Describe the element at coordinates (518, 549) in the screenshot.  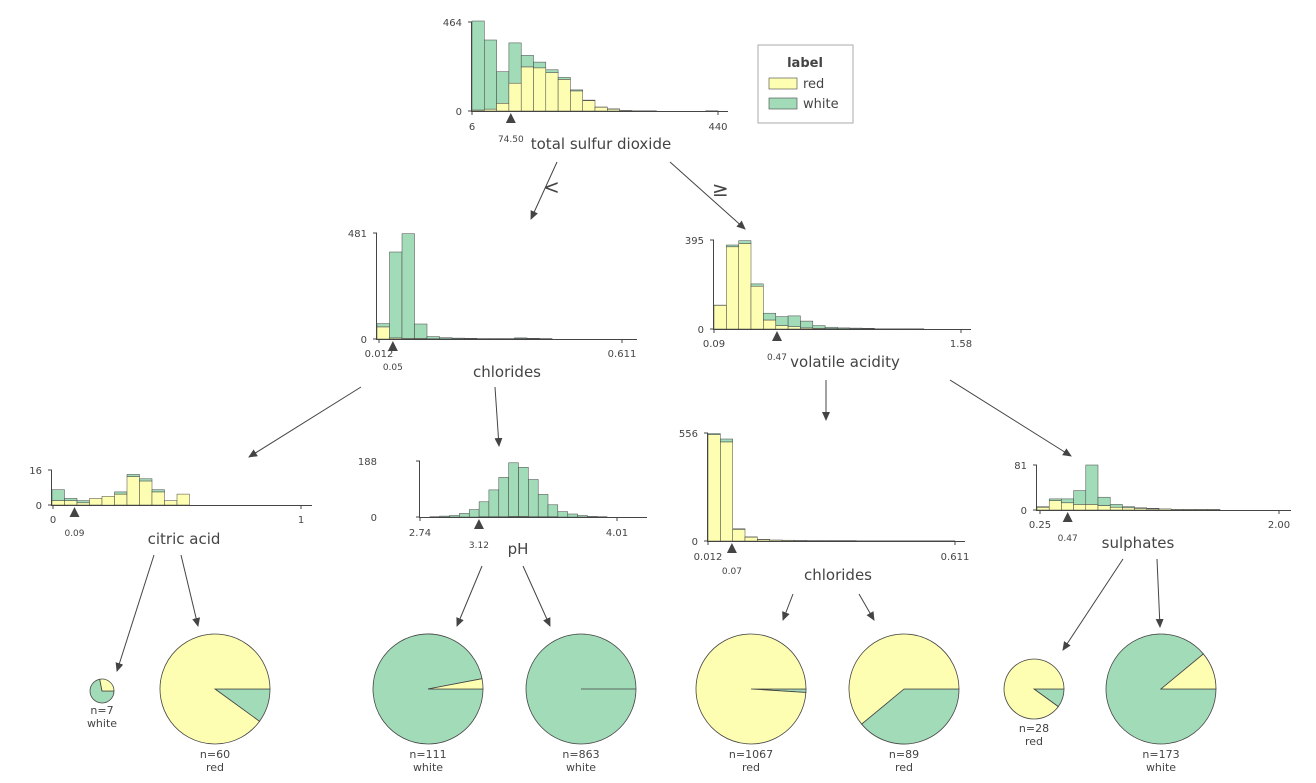
I see `feature-label: pH` at that location.